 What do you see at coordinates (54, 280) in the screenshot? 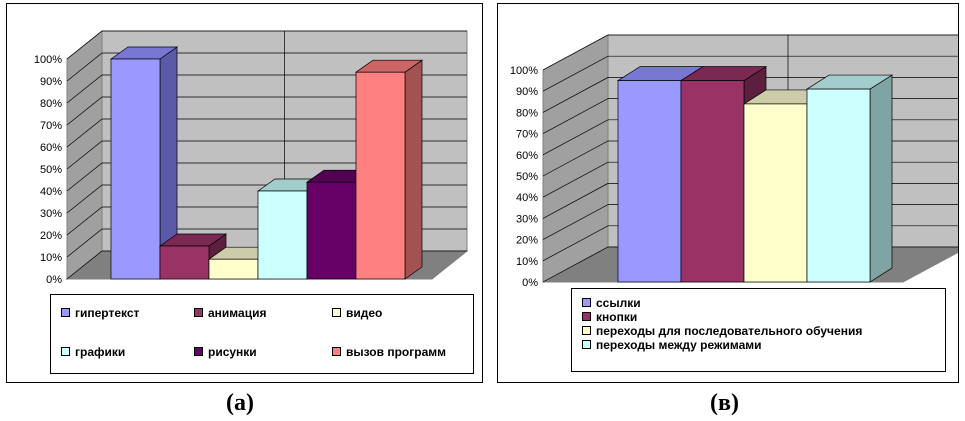
I see `chart-a-ytick-label: 0%` at bounding box center [54, 280].